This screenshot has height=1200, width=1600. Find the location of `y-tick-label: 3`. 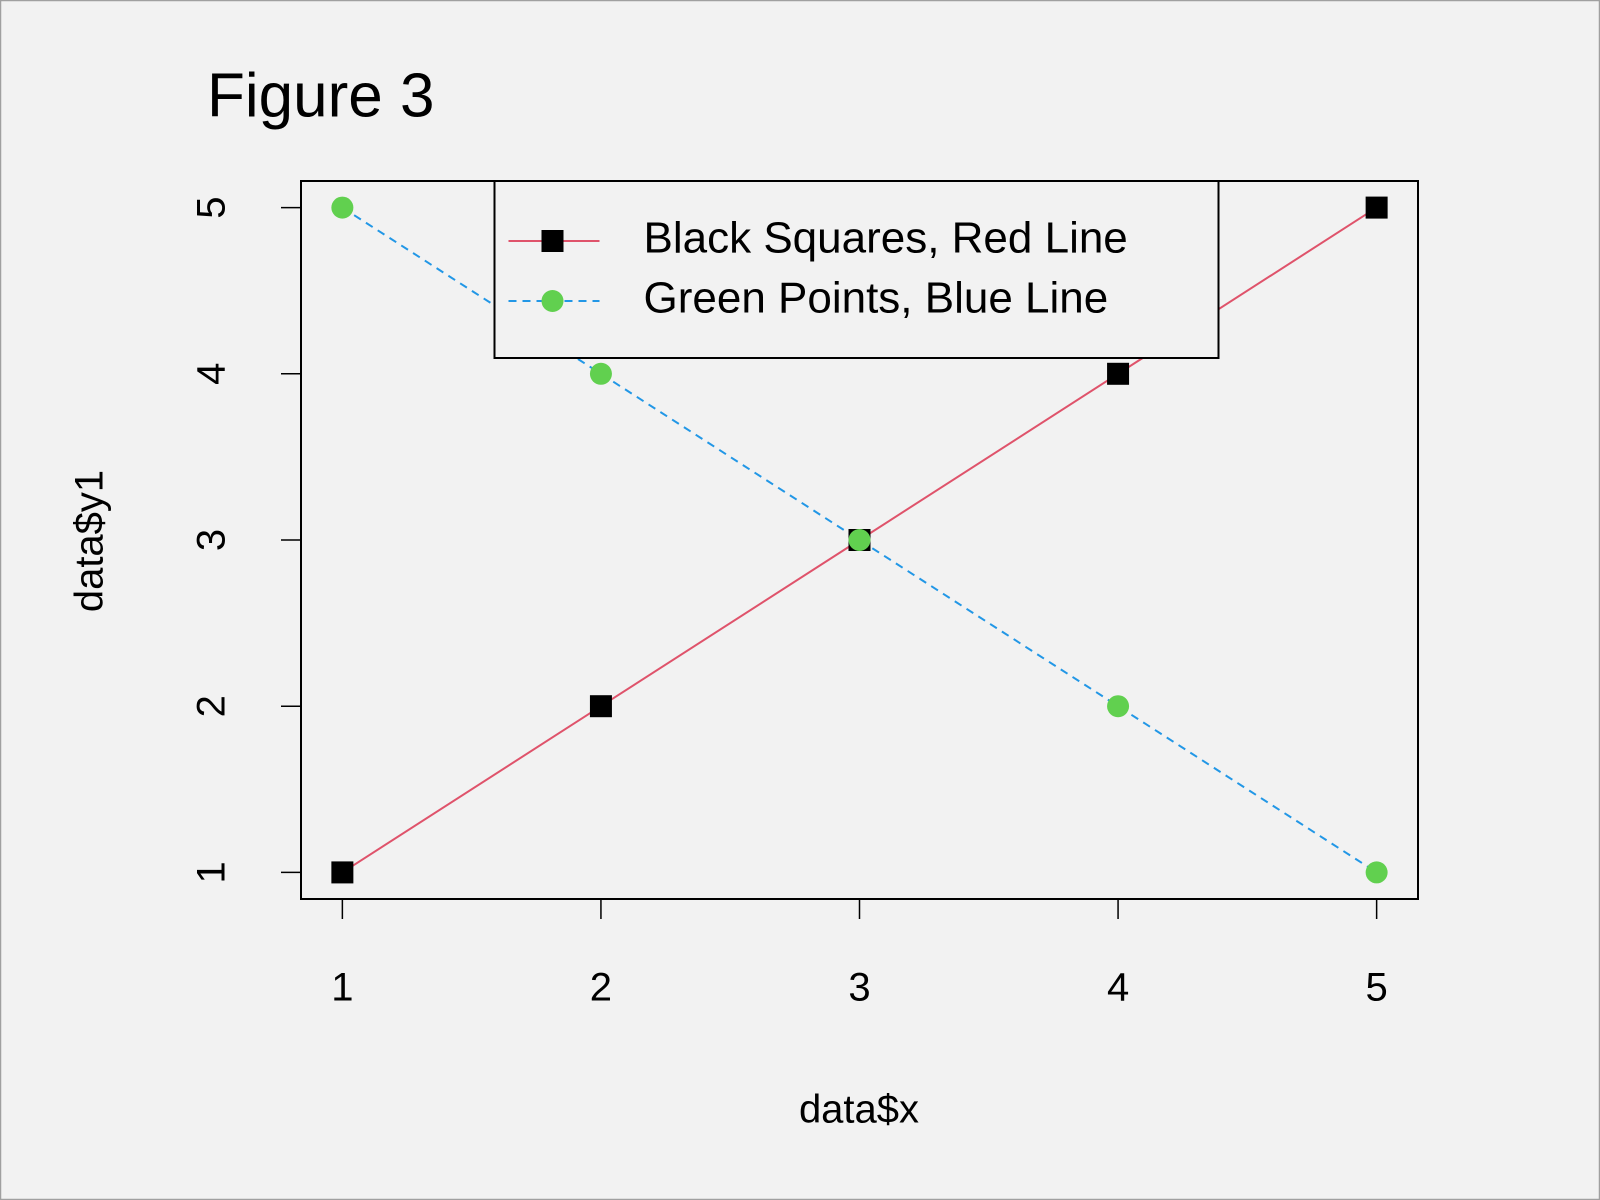

y-tick-label: 3 is located at coordinates (212, 540).